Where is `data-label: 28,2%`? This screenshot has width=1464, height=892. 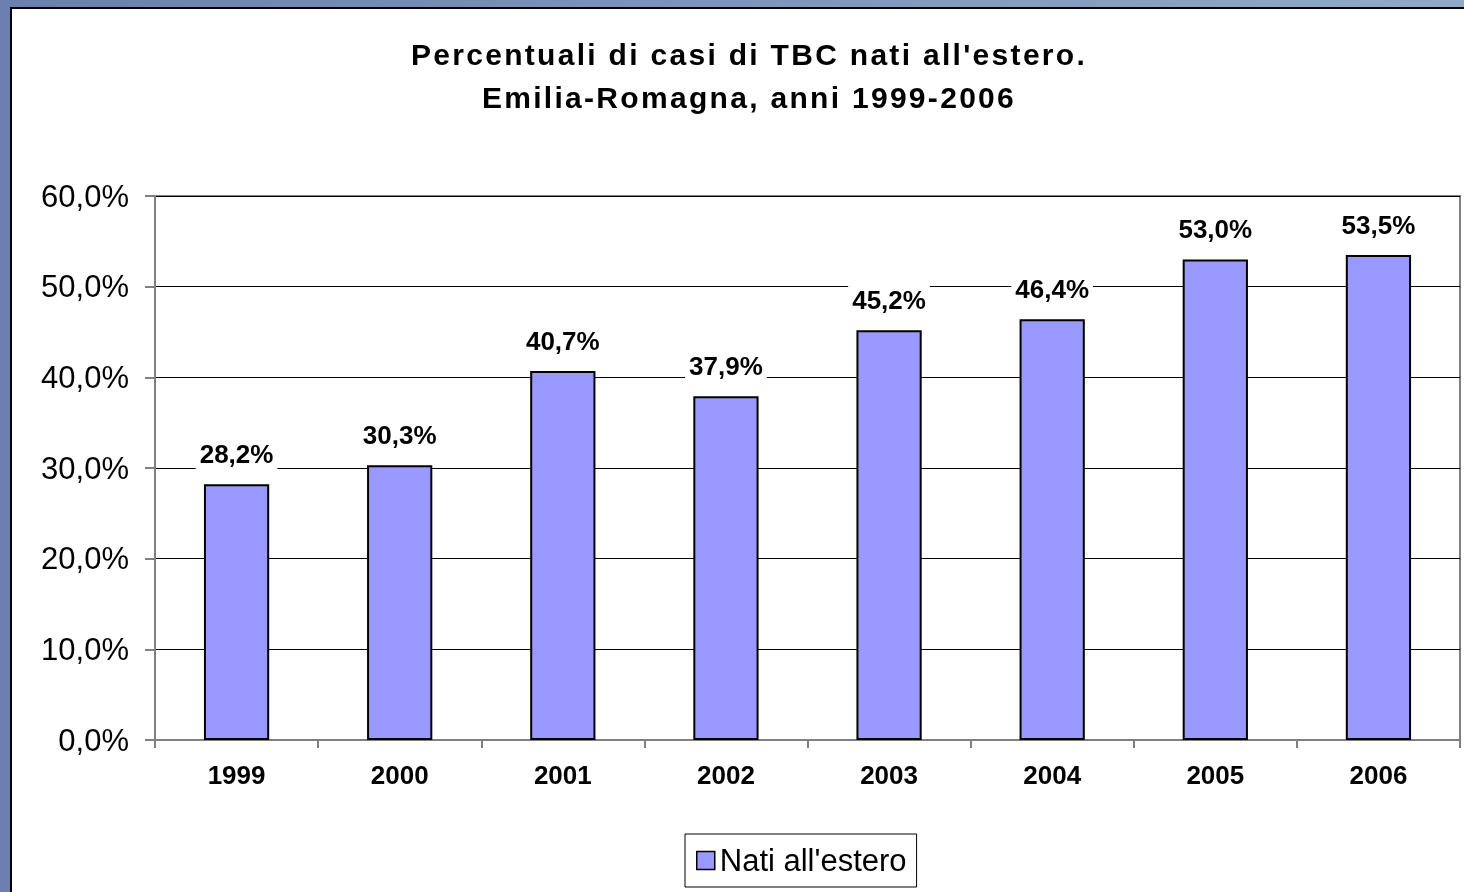 data-label: 28,2% is located at coordinates (236, 454).